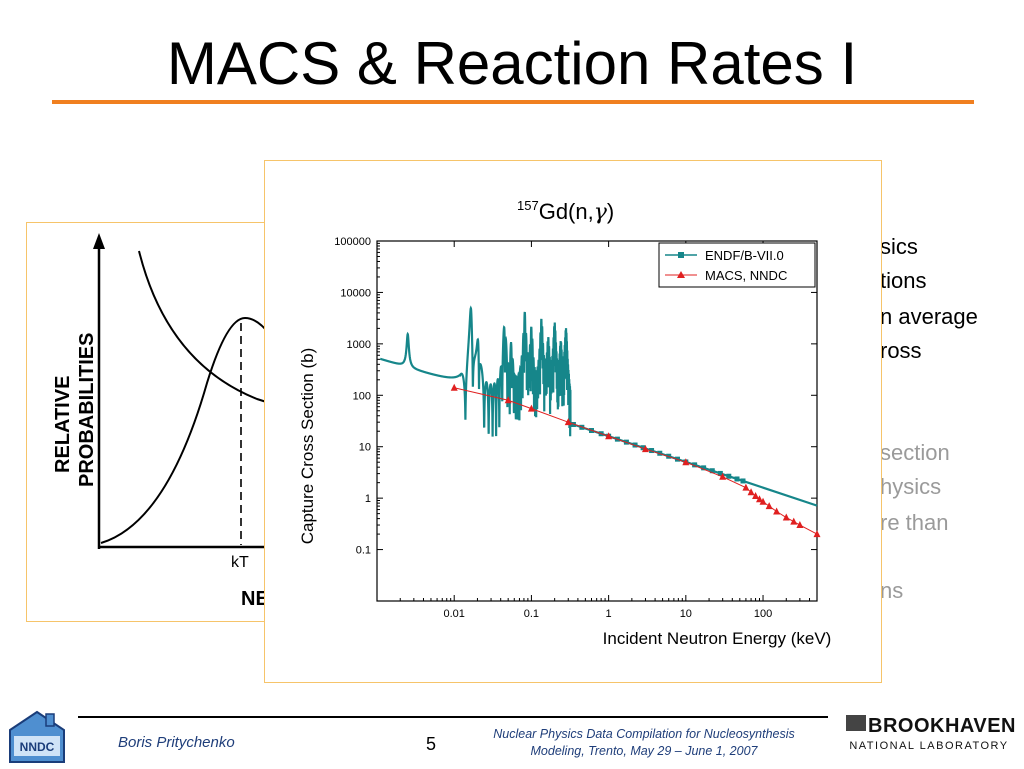 Image resolution: width=1024 pixels, height=769 pixels. What do you see at coordinates (928, 746) in the screenshot?
I see `logo-subline: NATIONAL LABORATORY` at bounding box center [928, 746].